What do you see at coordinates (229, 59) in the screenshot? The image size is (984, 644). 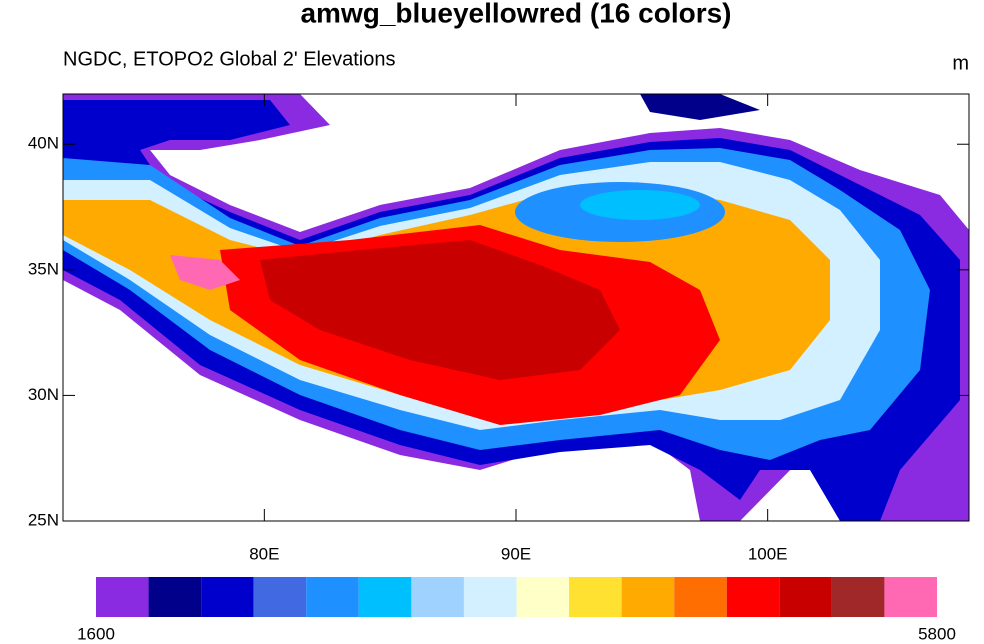 I see `subtitle: NGDC, ETOPO2 Global 2' Elevations` at bounding box center [229, 59].